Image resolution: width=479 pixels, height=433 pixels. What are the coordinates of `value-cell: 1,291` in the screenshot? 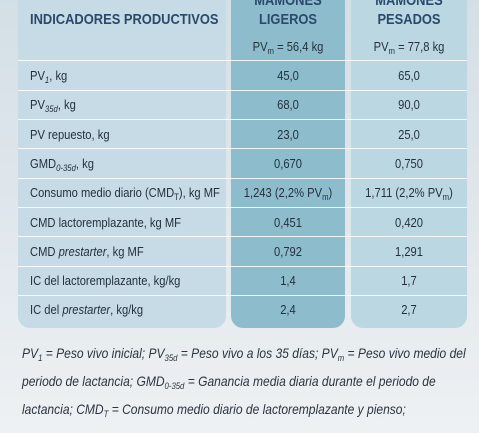 It's located at (409, 251).